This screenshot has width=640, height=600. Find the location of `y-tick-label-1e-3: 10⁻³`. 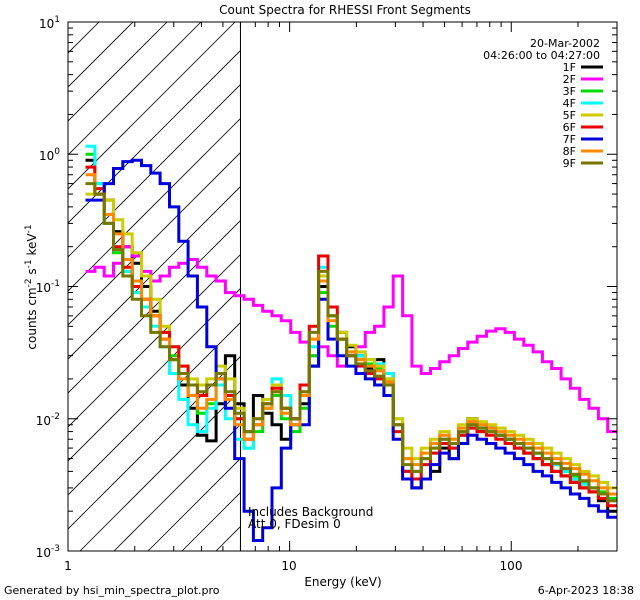

y-tick-label-1e-3: 10⁻³ is located at coordinates (48, 552).